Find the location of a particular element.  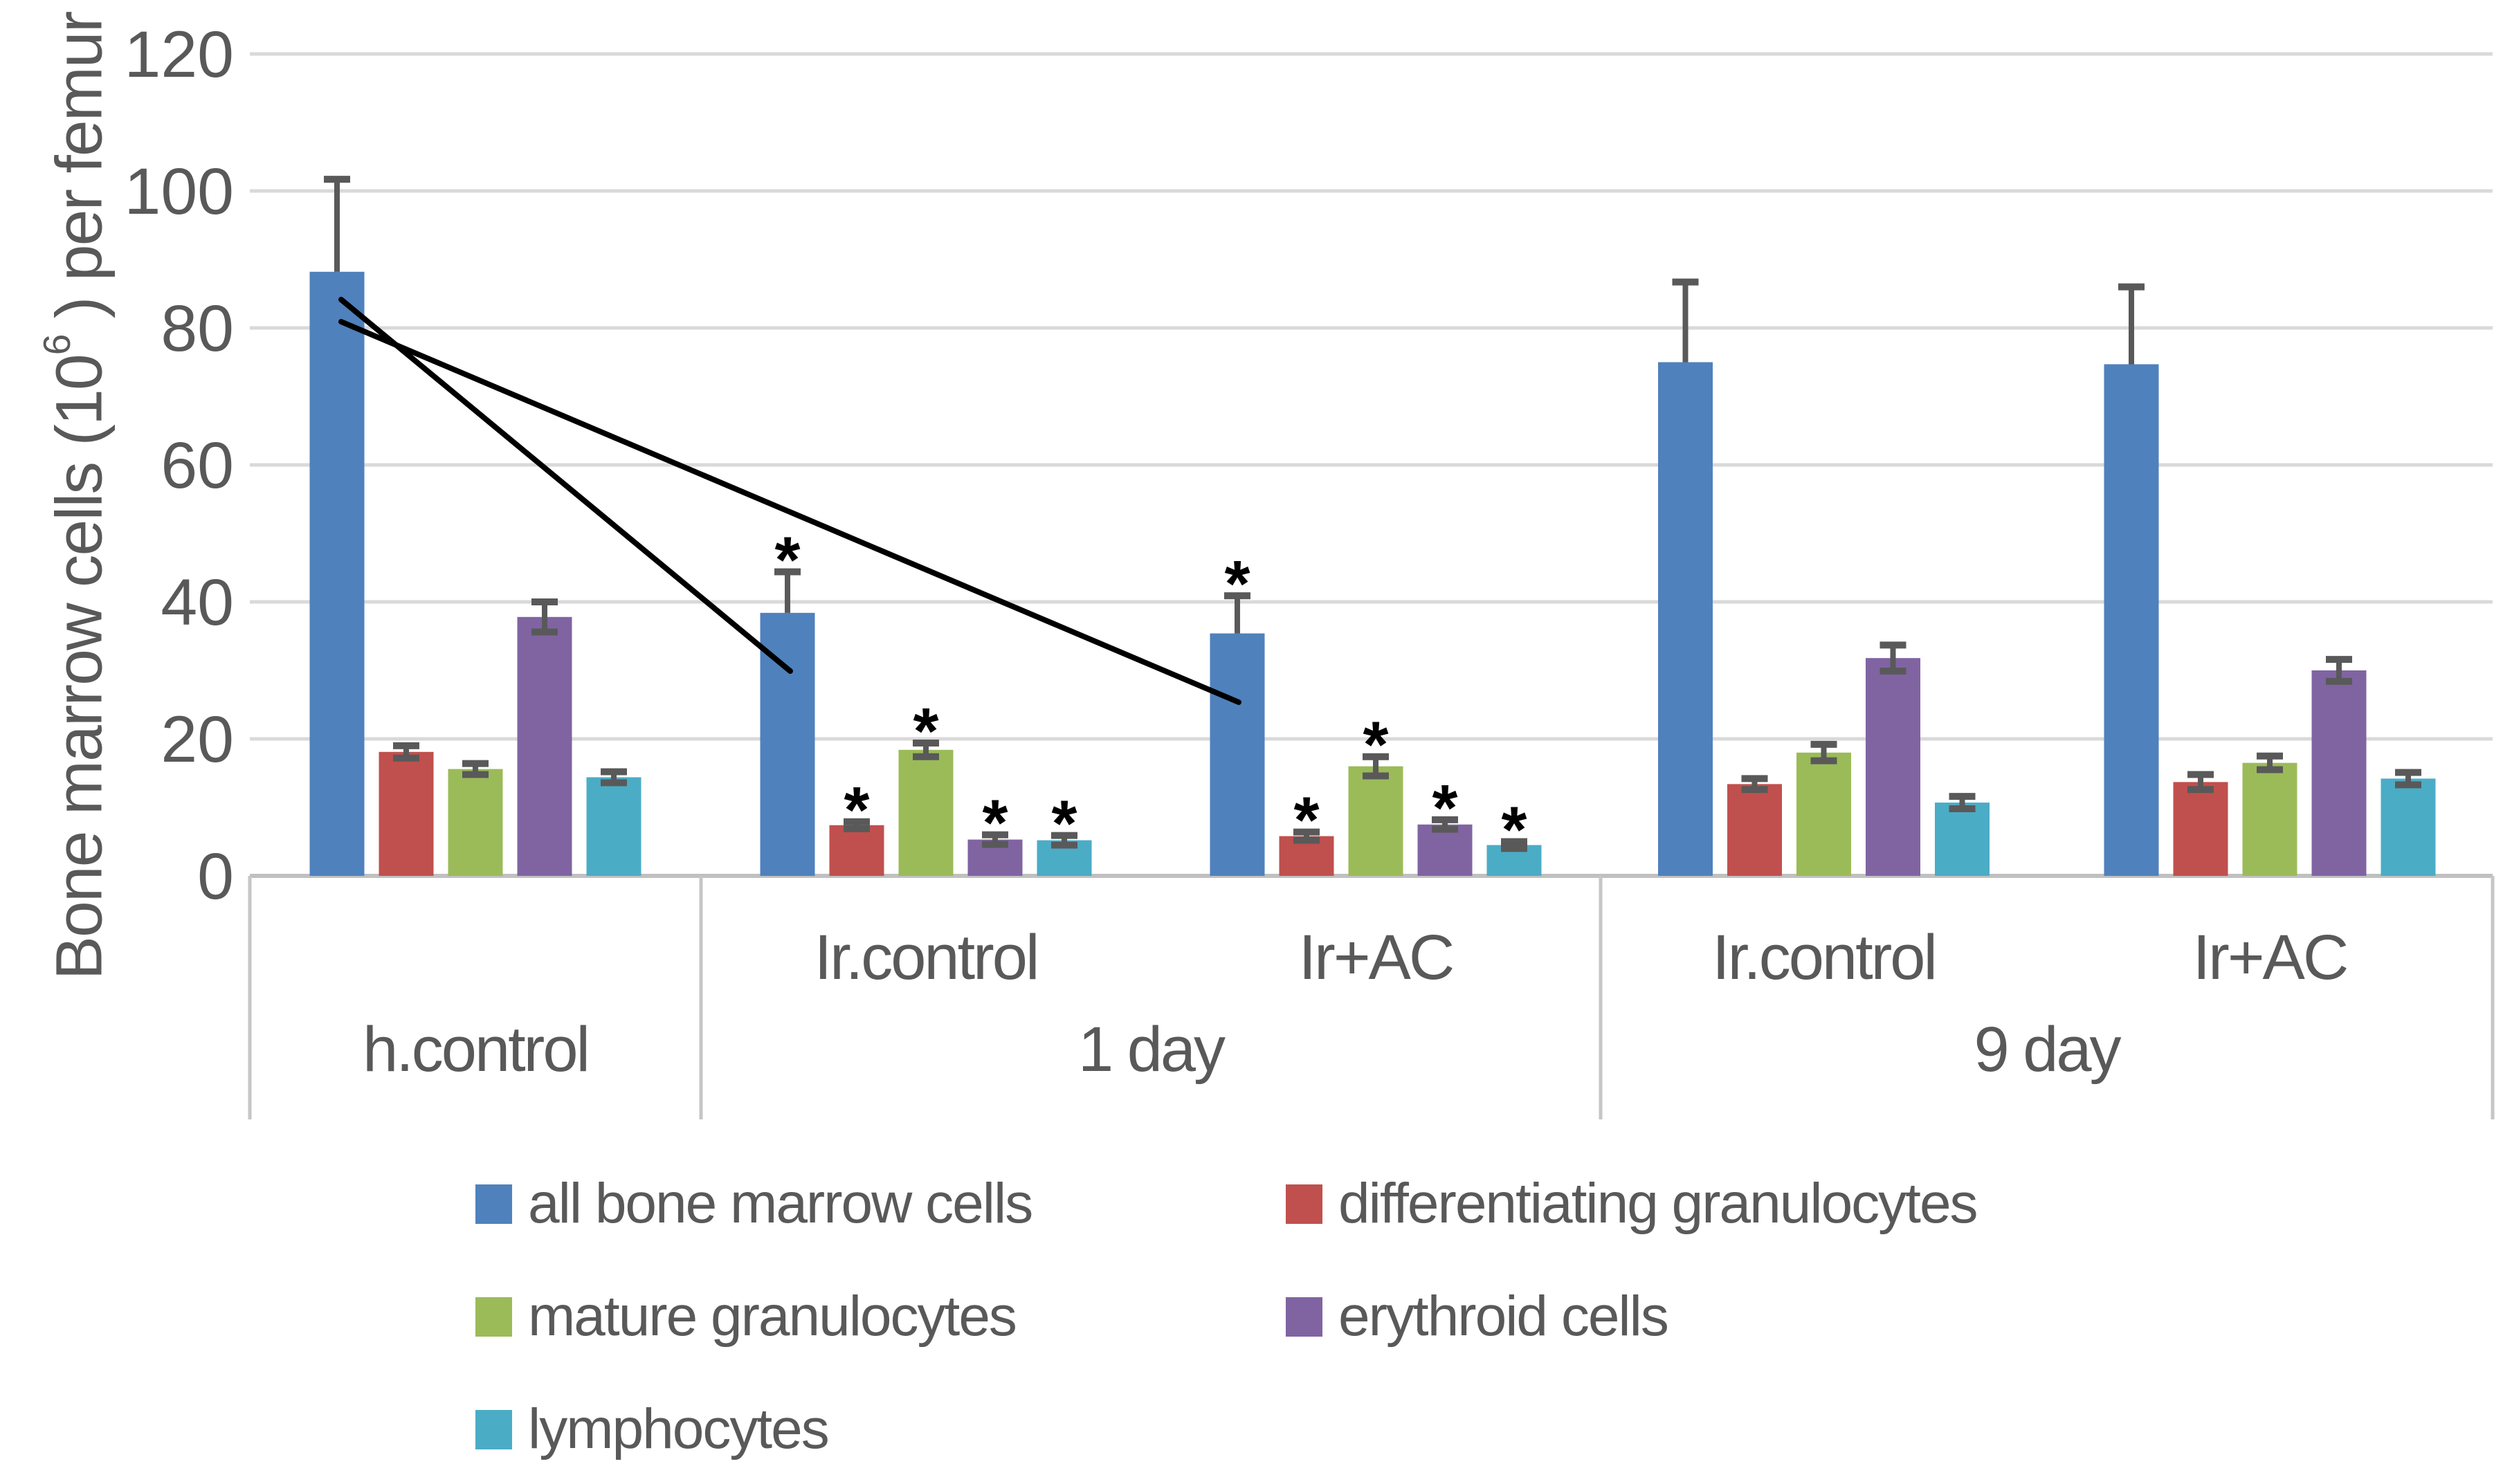

legend-item: differentiating granulocytes is located at coordinates (1632, 1203).